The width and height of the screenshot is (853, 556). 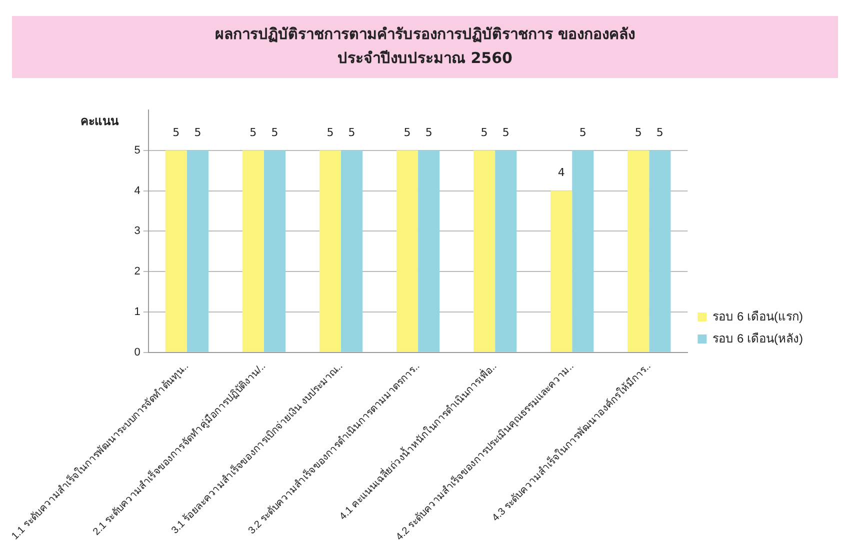 What do you see at coordinates (137, 352) in the screenshot?
I see `y-tick-label: 0` at bounding box center [137, 352].